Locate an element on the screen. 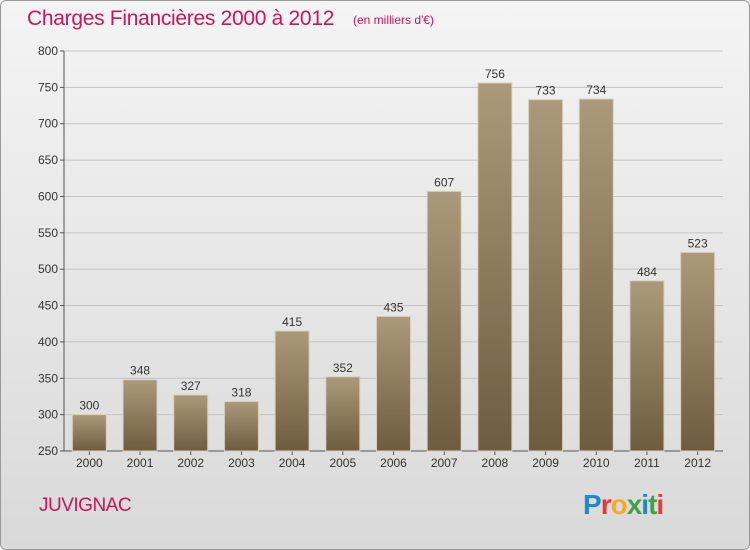 The width and height of the screenshot is (750, 550). y-tick-label: 650 is located at coordinates (48, 160).